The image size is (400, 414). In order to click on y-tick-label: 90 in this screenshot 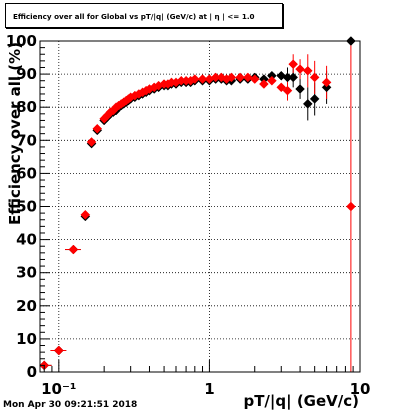, I will do `click(26, 74)`.